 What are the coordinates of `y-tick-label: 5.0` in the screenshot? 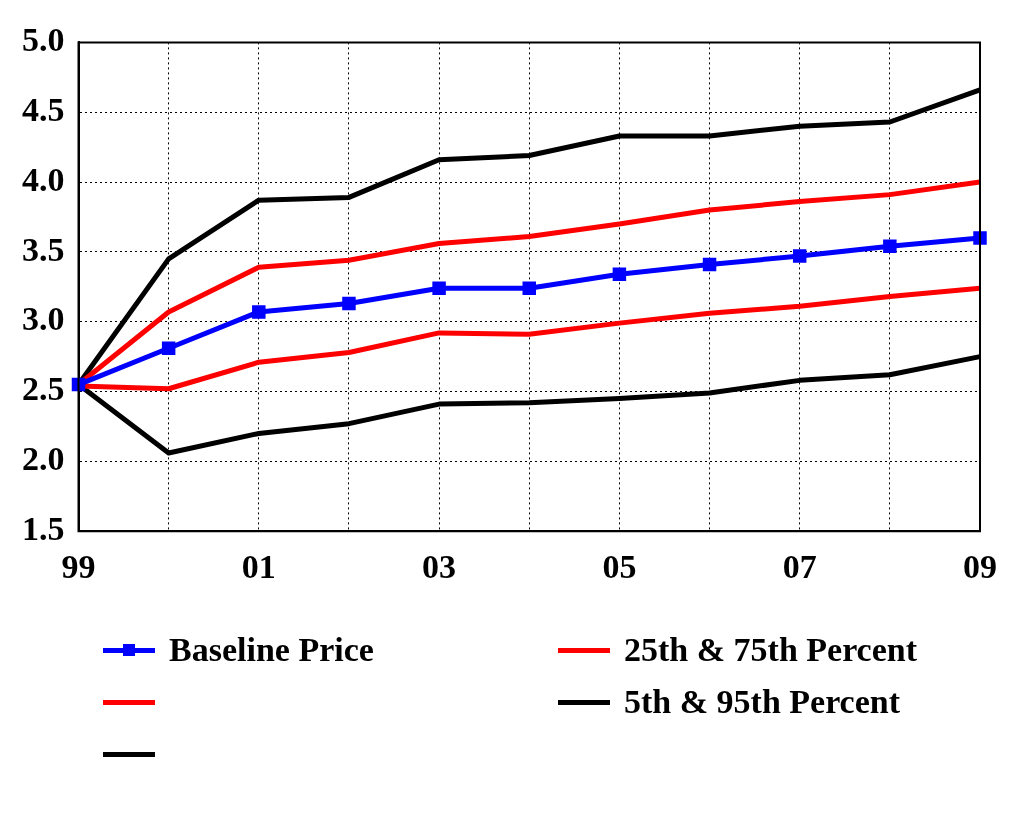 It's located at (43, 40).